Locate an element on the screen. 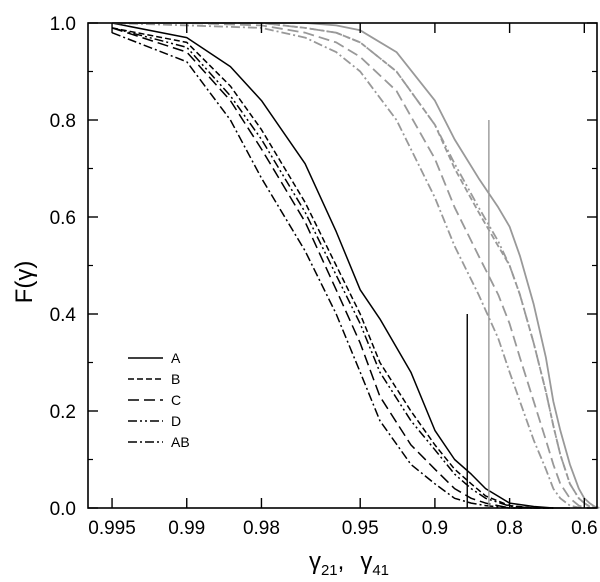  x-tick-label: 0.8 is located at coordinates (509, 528).